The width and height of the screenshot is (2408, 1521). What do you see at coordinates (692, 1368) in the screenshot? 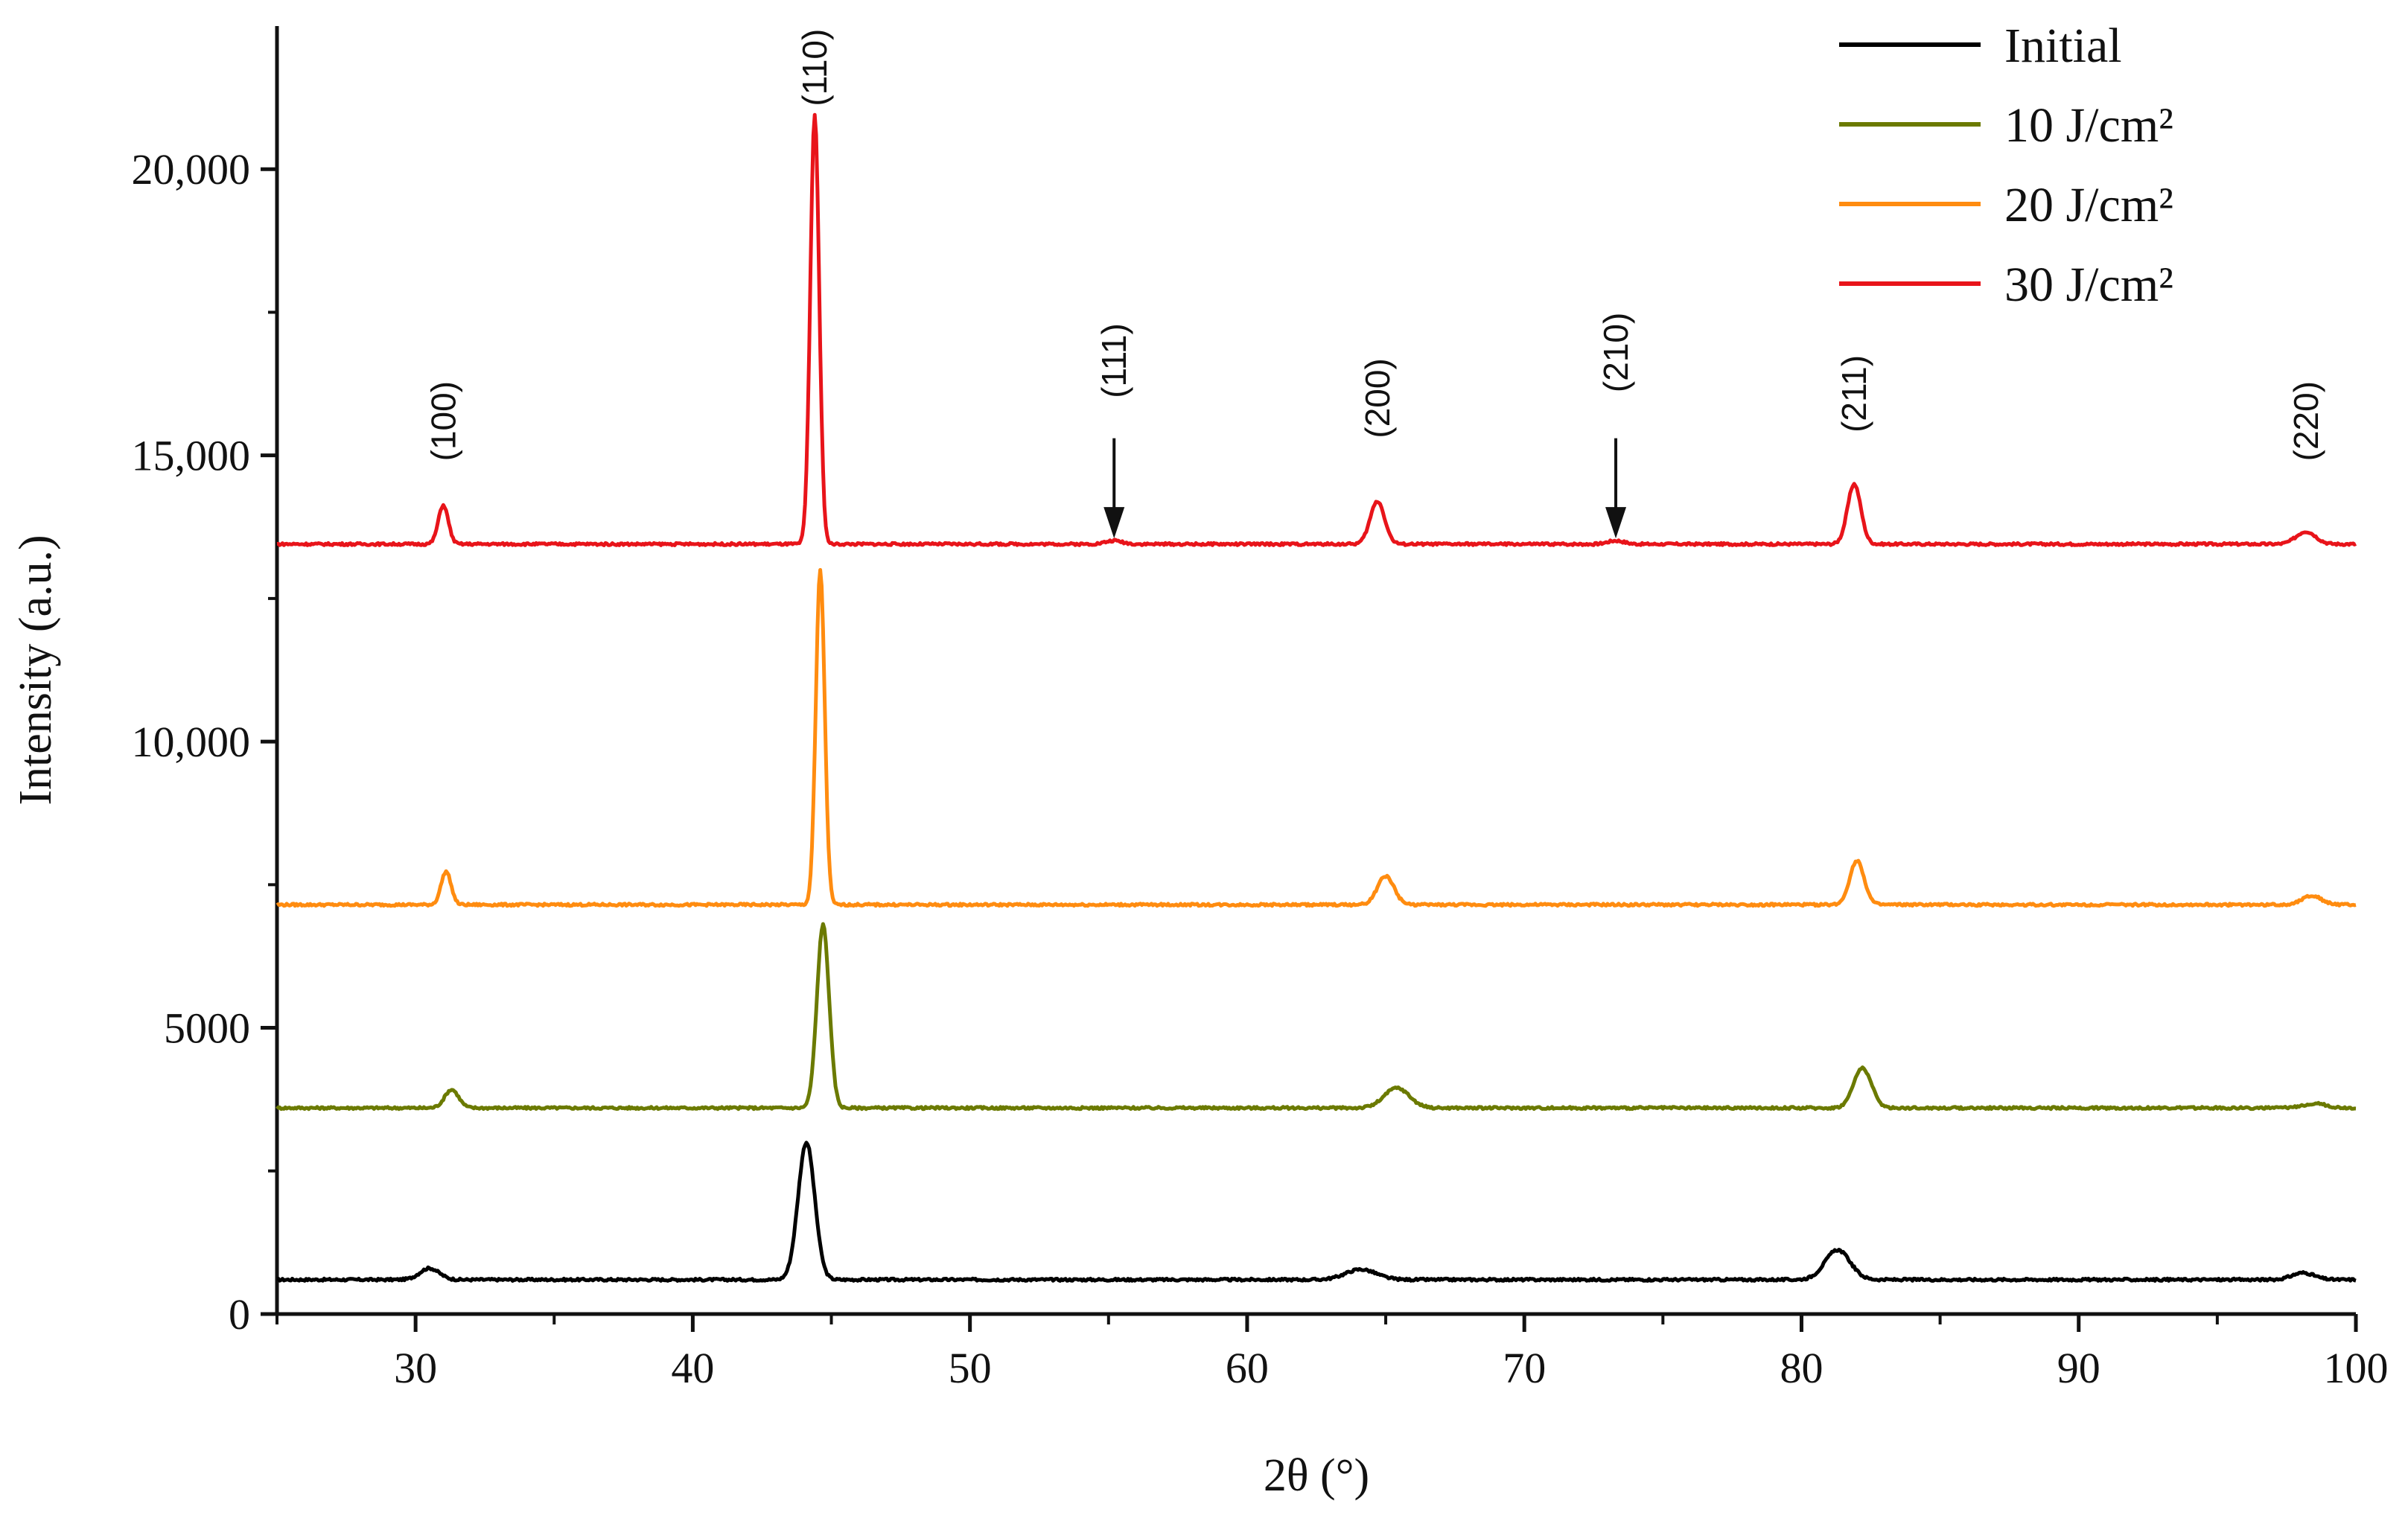
I see `x-tick-label: 40` at bounding box center [692, 1368].